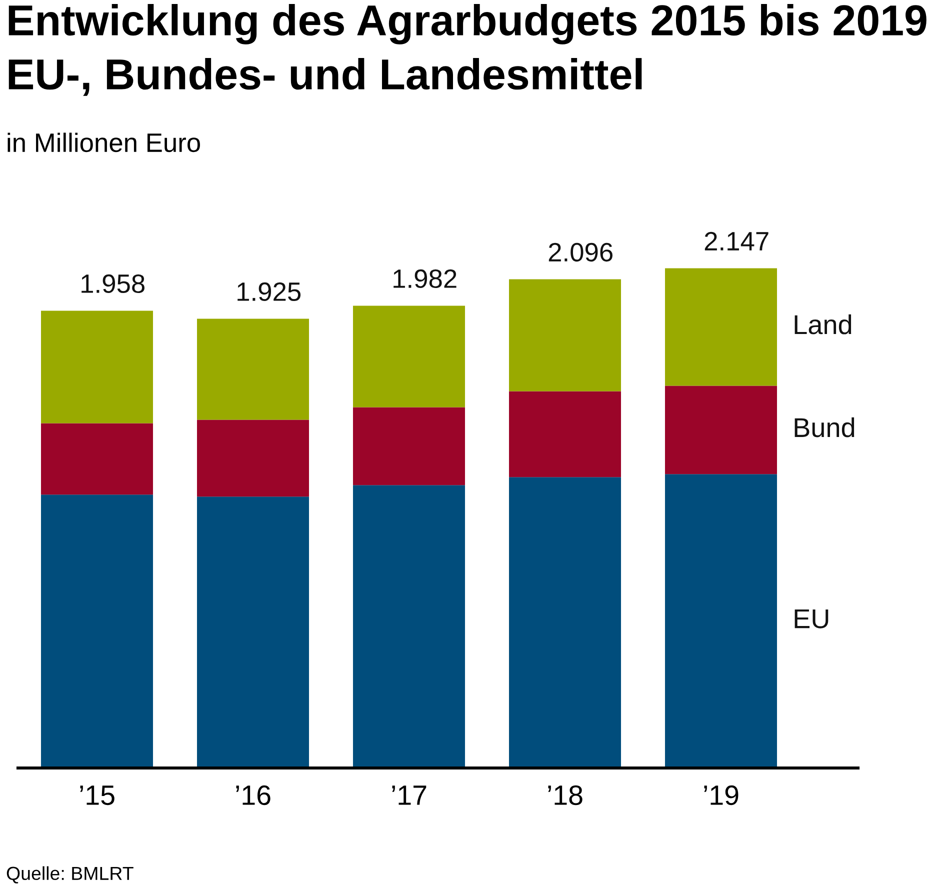  What do you see at coordinates (113, 284) in the screenshot?
I see `annotation: 1.958` at bounding box center [113, 284].